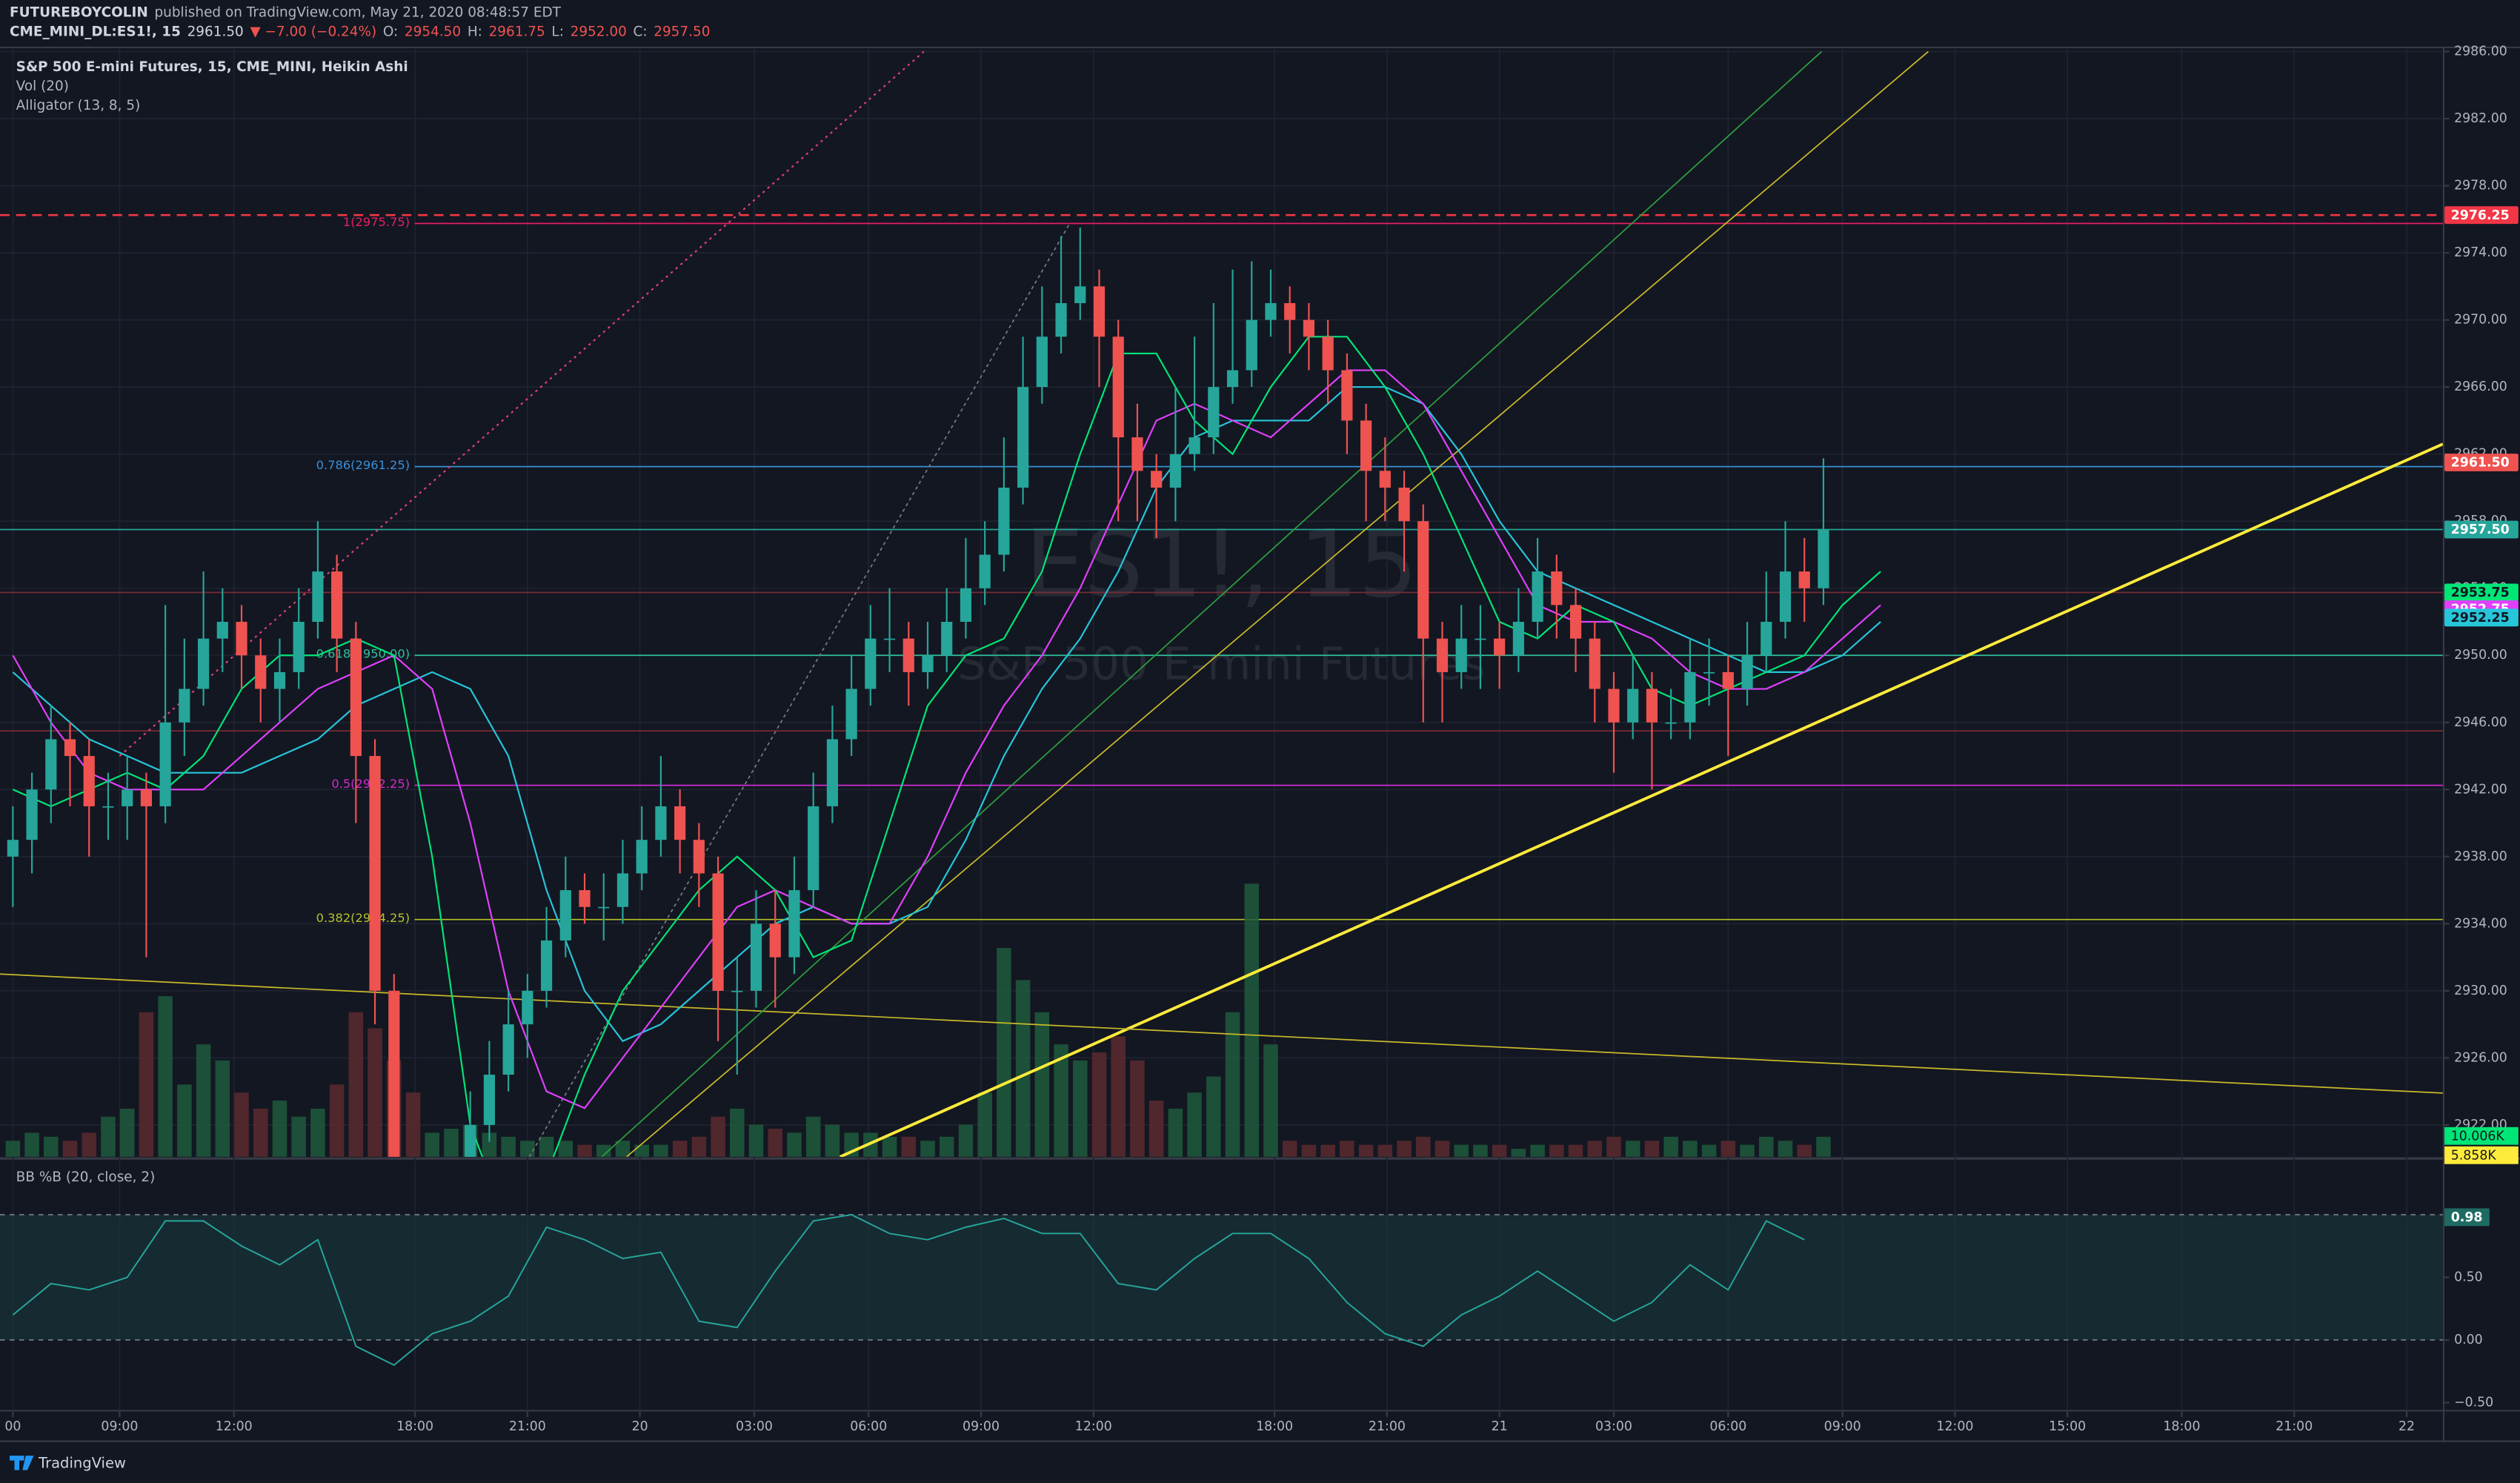  I want to click on price-label-box, so click(2482, 216).